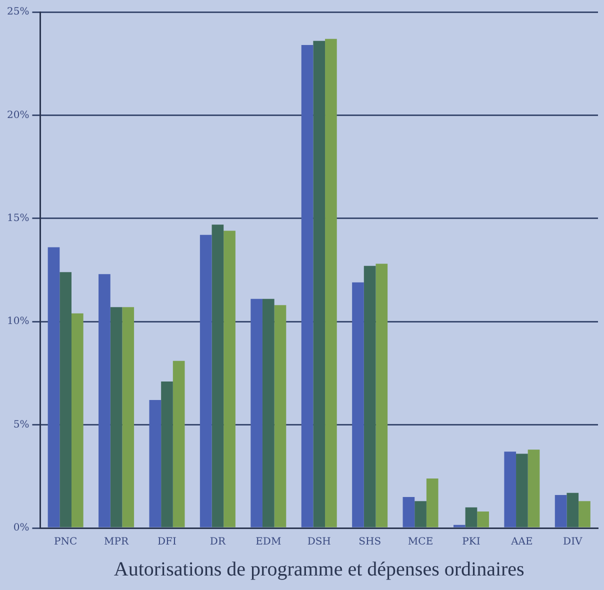 The width and height of the screenshot is (604, 590). I want to click on x-tick-label: MPR, so click(117, 542).